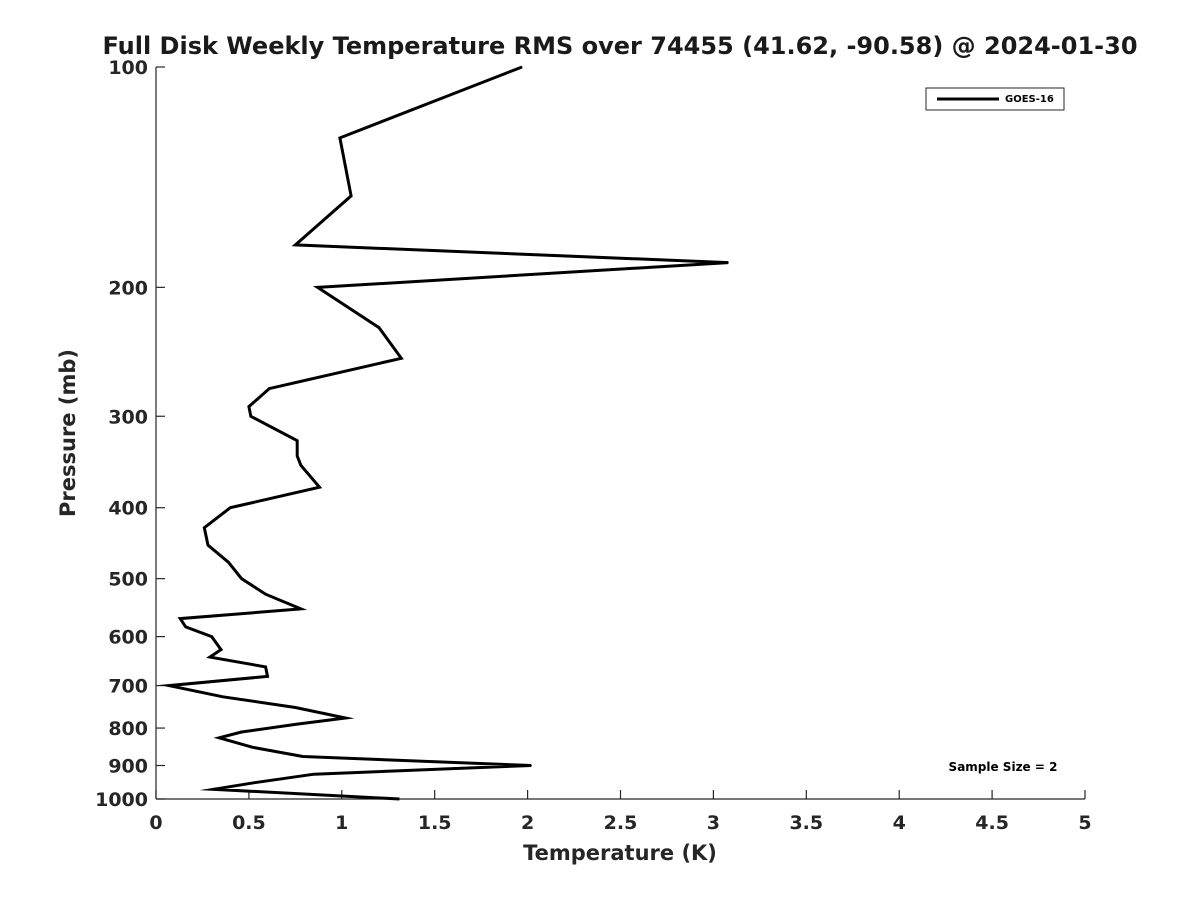 The width and height of the screenshot is (1200, 900). What do you see at coordinates (1003, 767) in the screenshot?
I see `sample-size-annotation: Sample Size = 2` at bounding box center [1003, 767].